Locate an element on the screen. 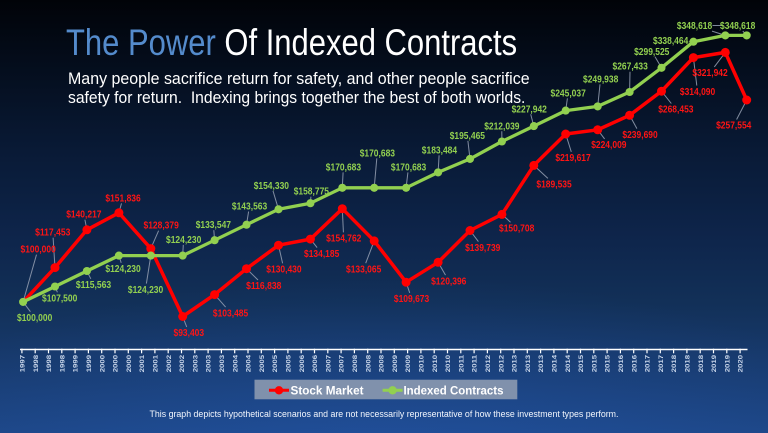 The image size is (768, 433). svg-text: Indexed Contracts is located at coordinates (454, 391).